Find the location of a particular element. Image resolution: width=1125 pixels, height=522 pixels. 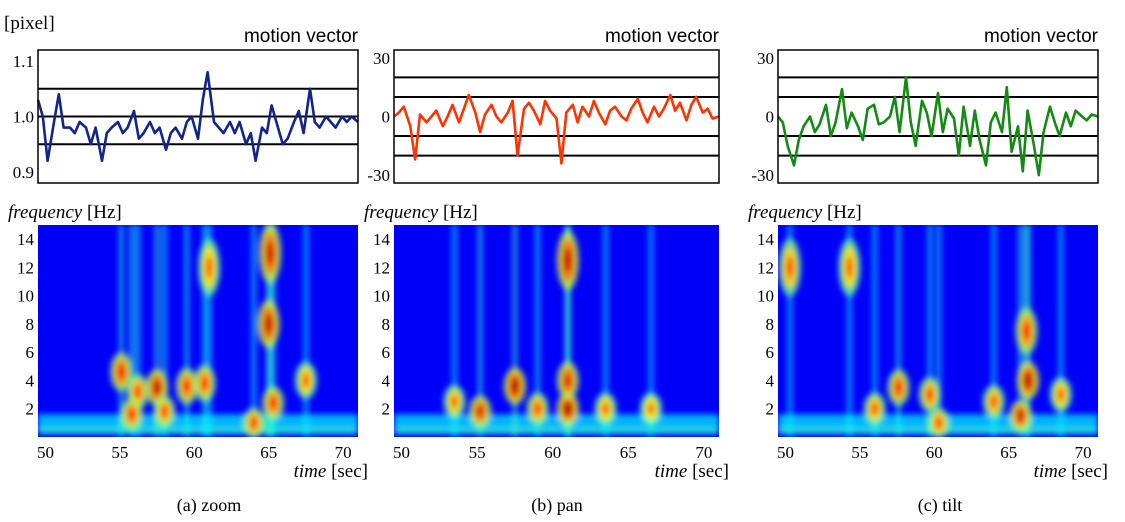

motion-y-tick-label: 1.1 is located at coordinates (23, 61).